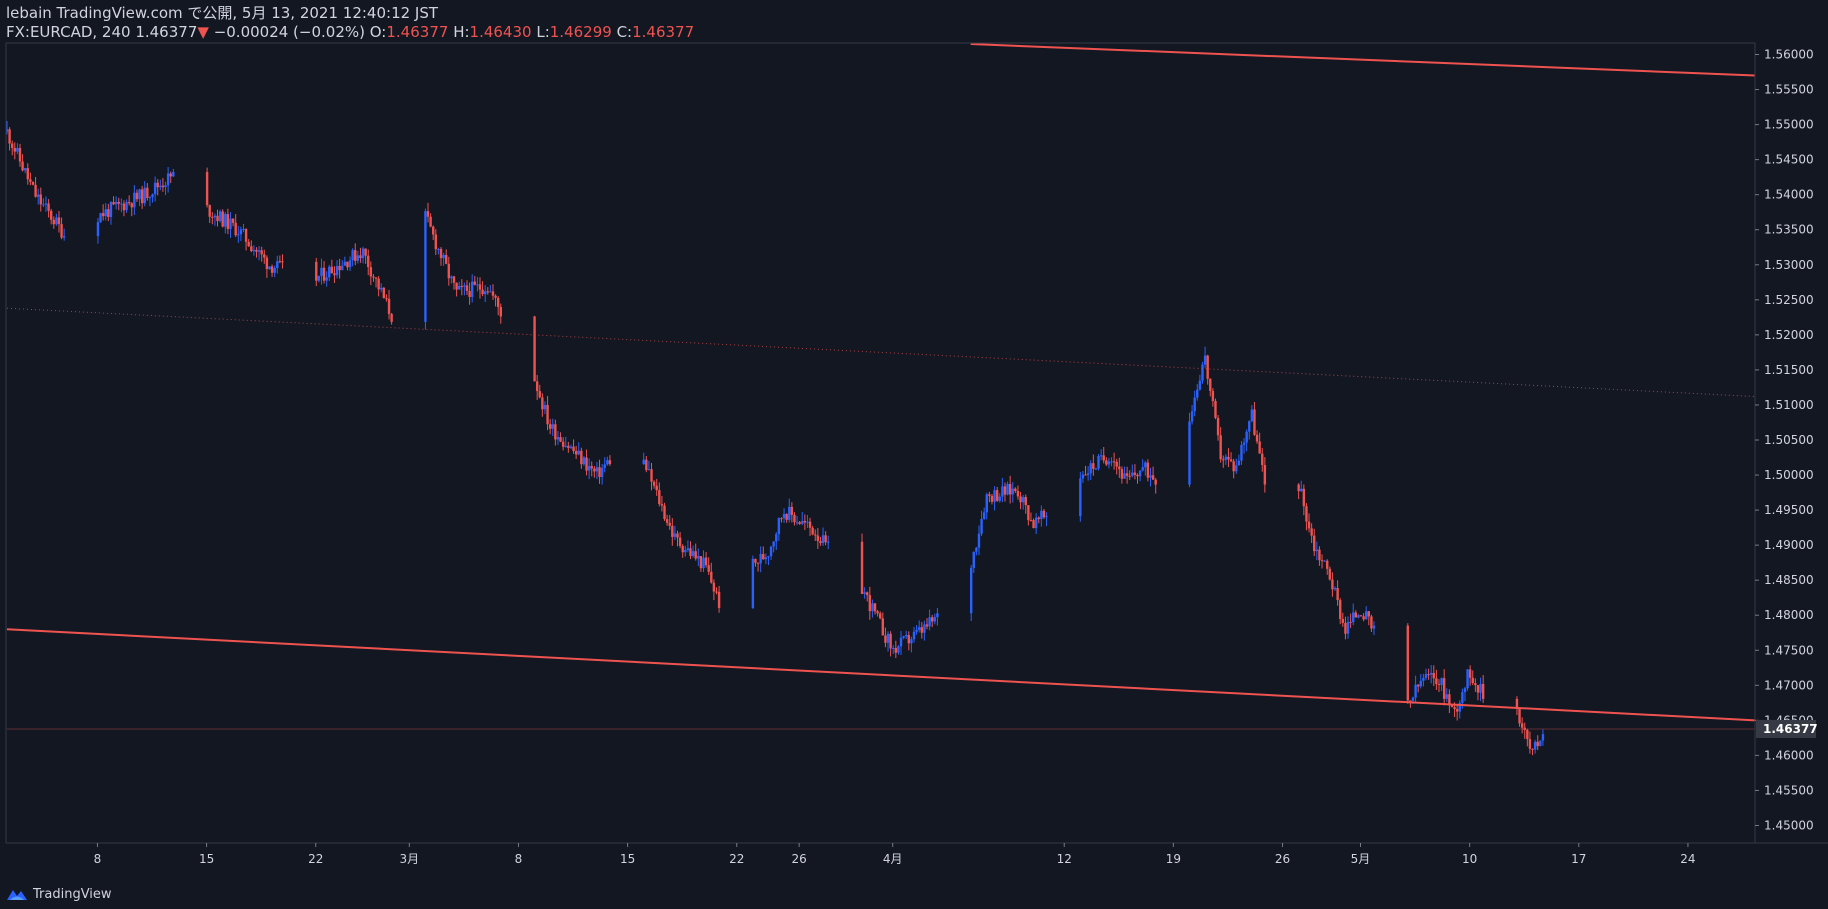 This screenshot has width=1828, height=909. I want to click on low-label: L:, so click(543, 32).